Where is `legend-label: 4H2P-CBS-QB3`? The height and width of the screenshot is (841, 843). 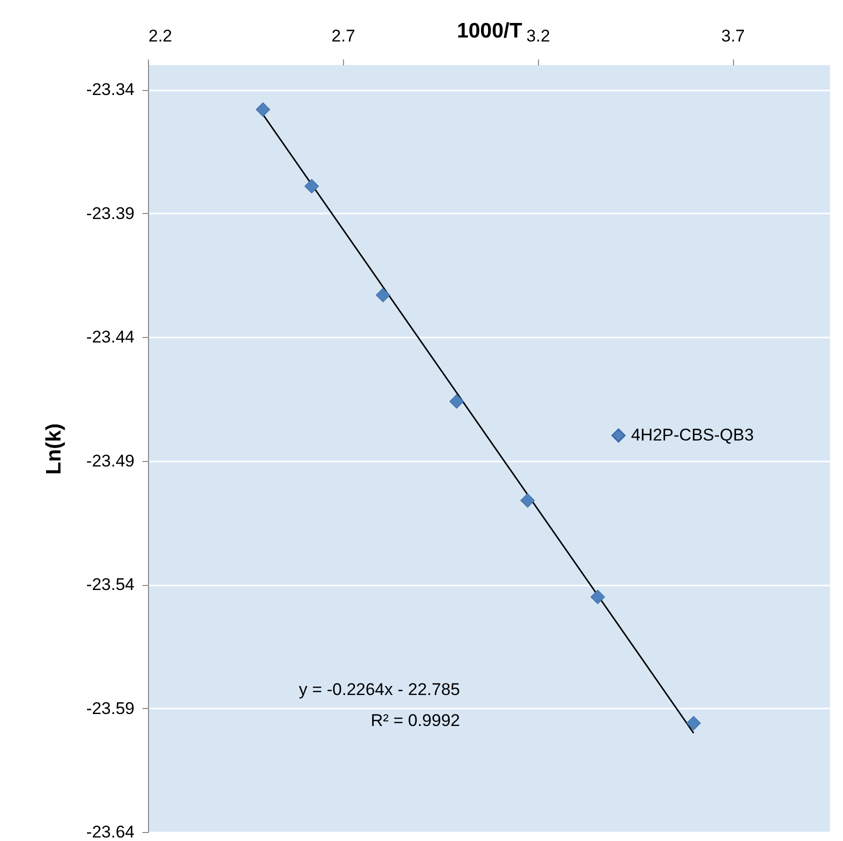
legend-label: 4H2P-CBS-QB3 is located at coordinates (692, 435).